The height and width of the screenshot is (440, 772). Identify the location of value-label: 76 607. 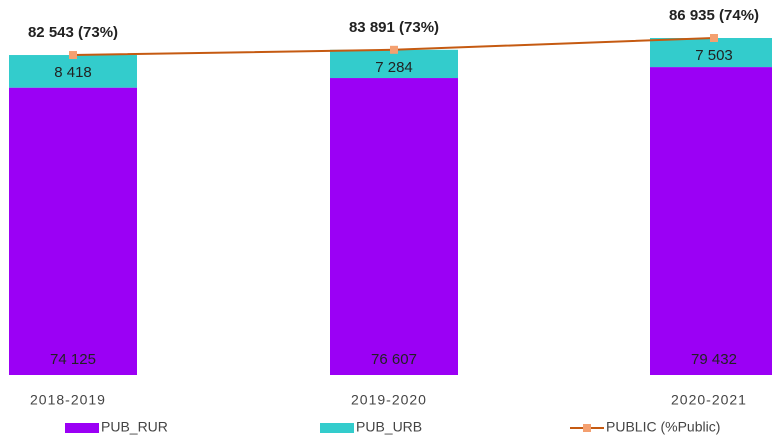
(394, 359).